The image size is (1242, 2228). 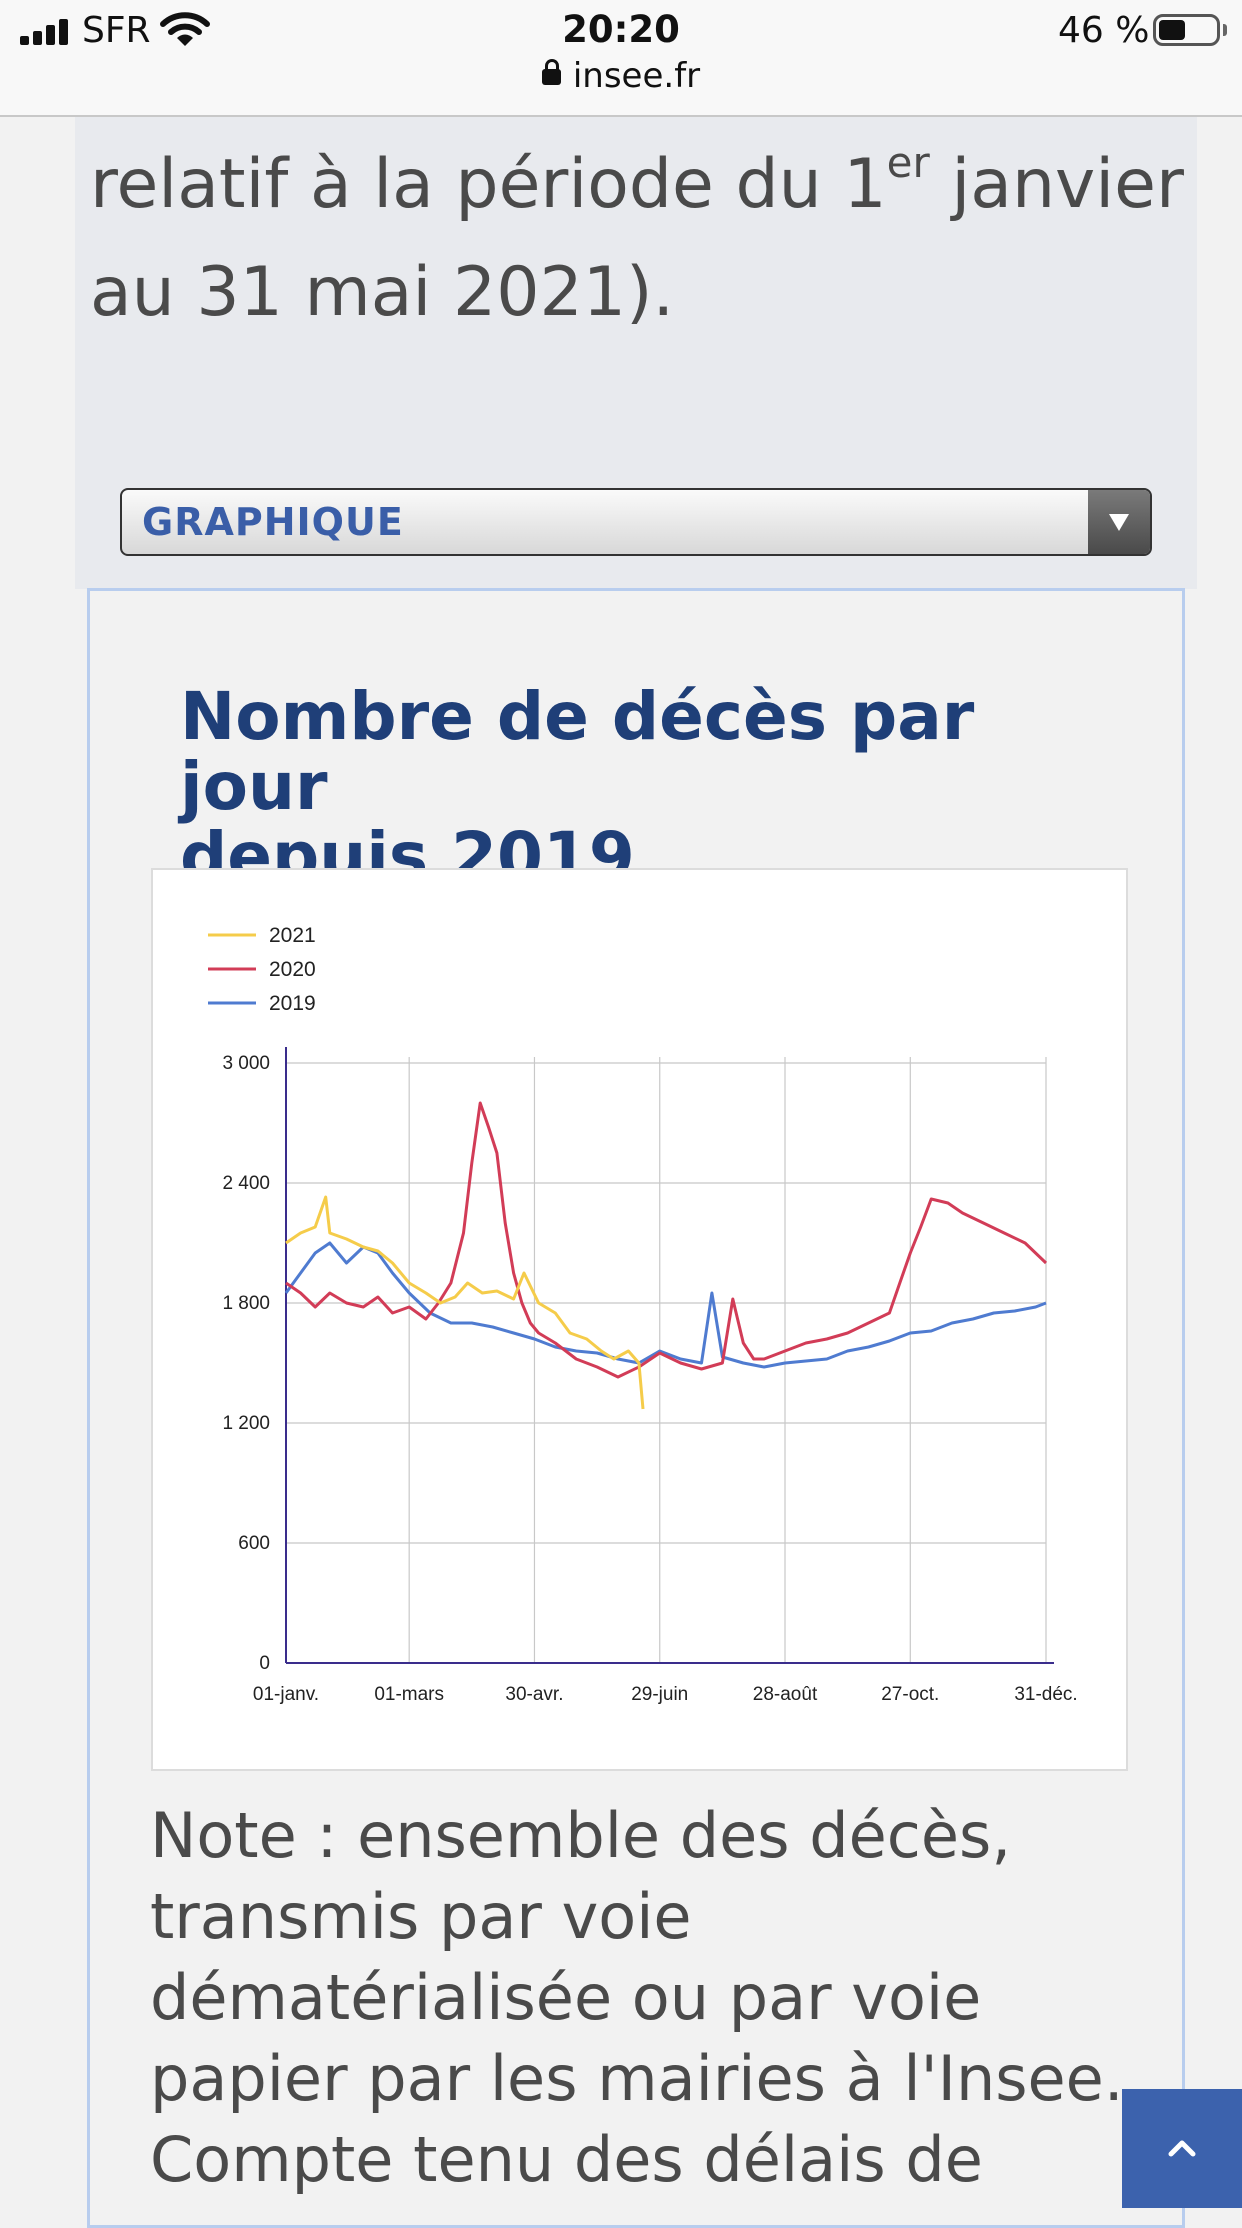 I want to click on x-tick-label: 30-avr., so click(x=534, y=1694).